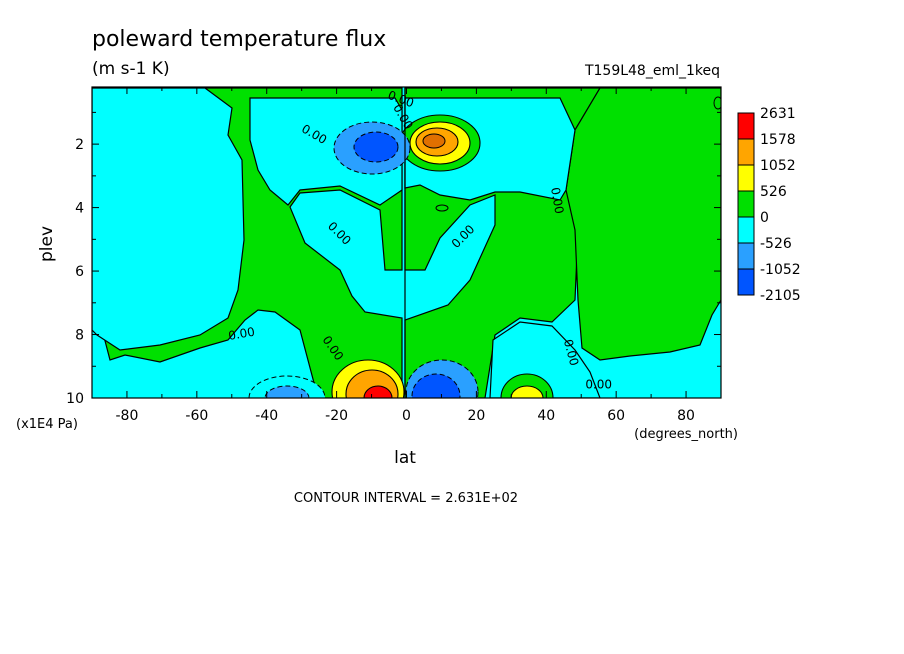  What do you see at coordinates (686, 416) in the screenshot?
I see `x-tick-label: 80` at bounding box center [686, 416].